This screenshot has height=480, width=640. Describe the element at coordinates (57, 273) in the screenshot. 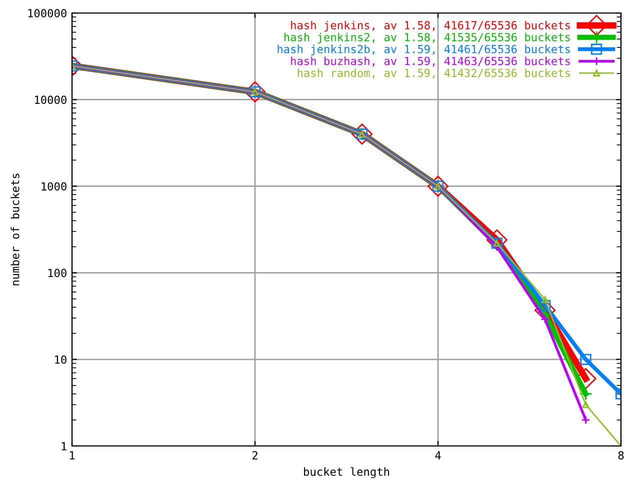

I see `y-tick-label: 100` at that location.